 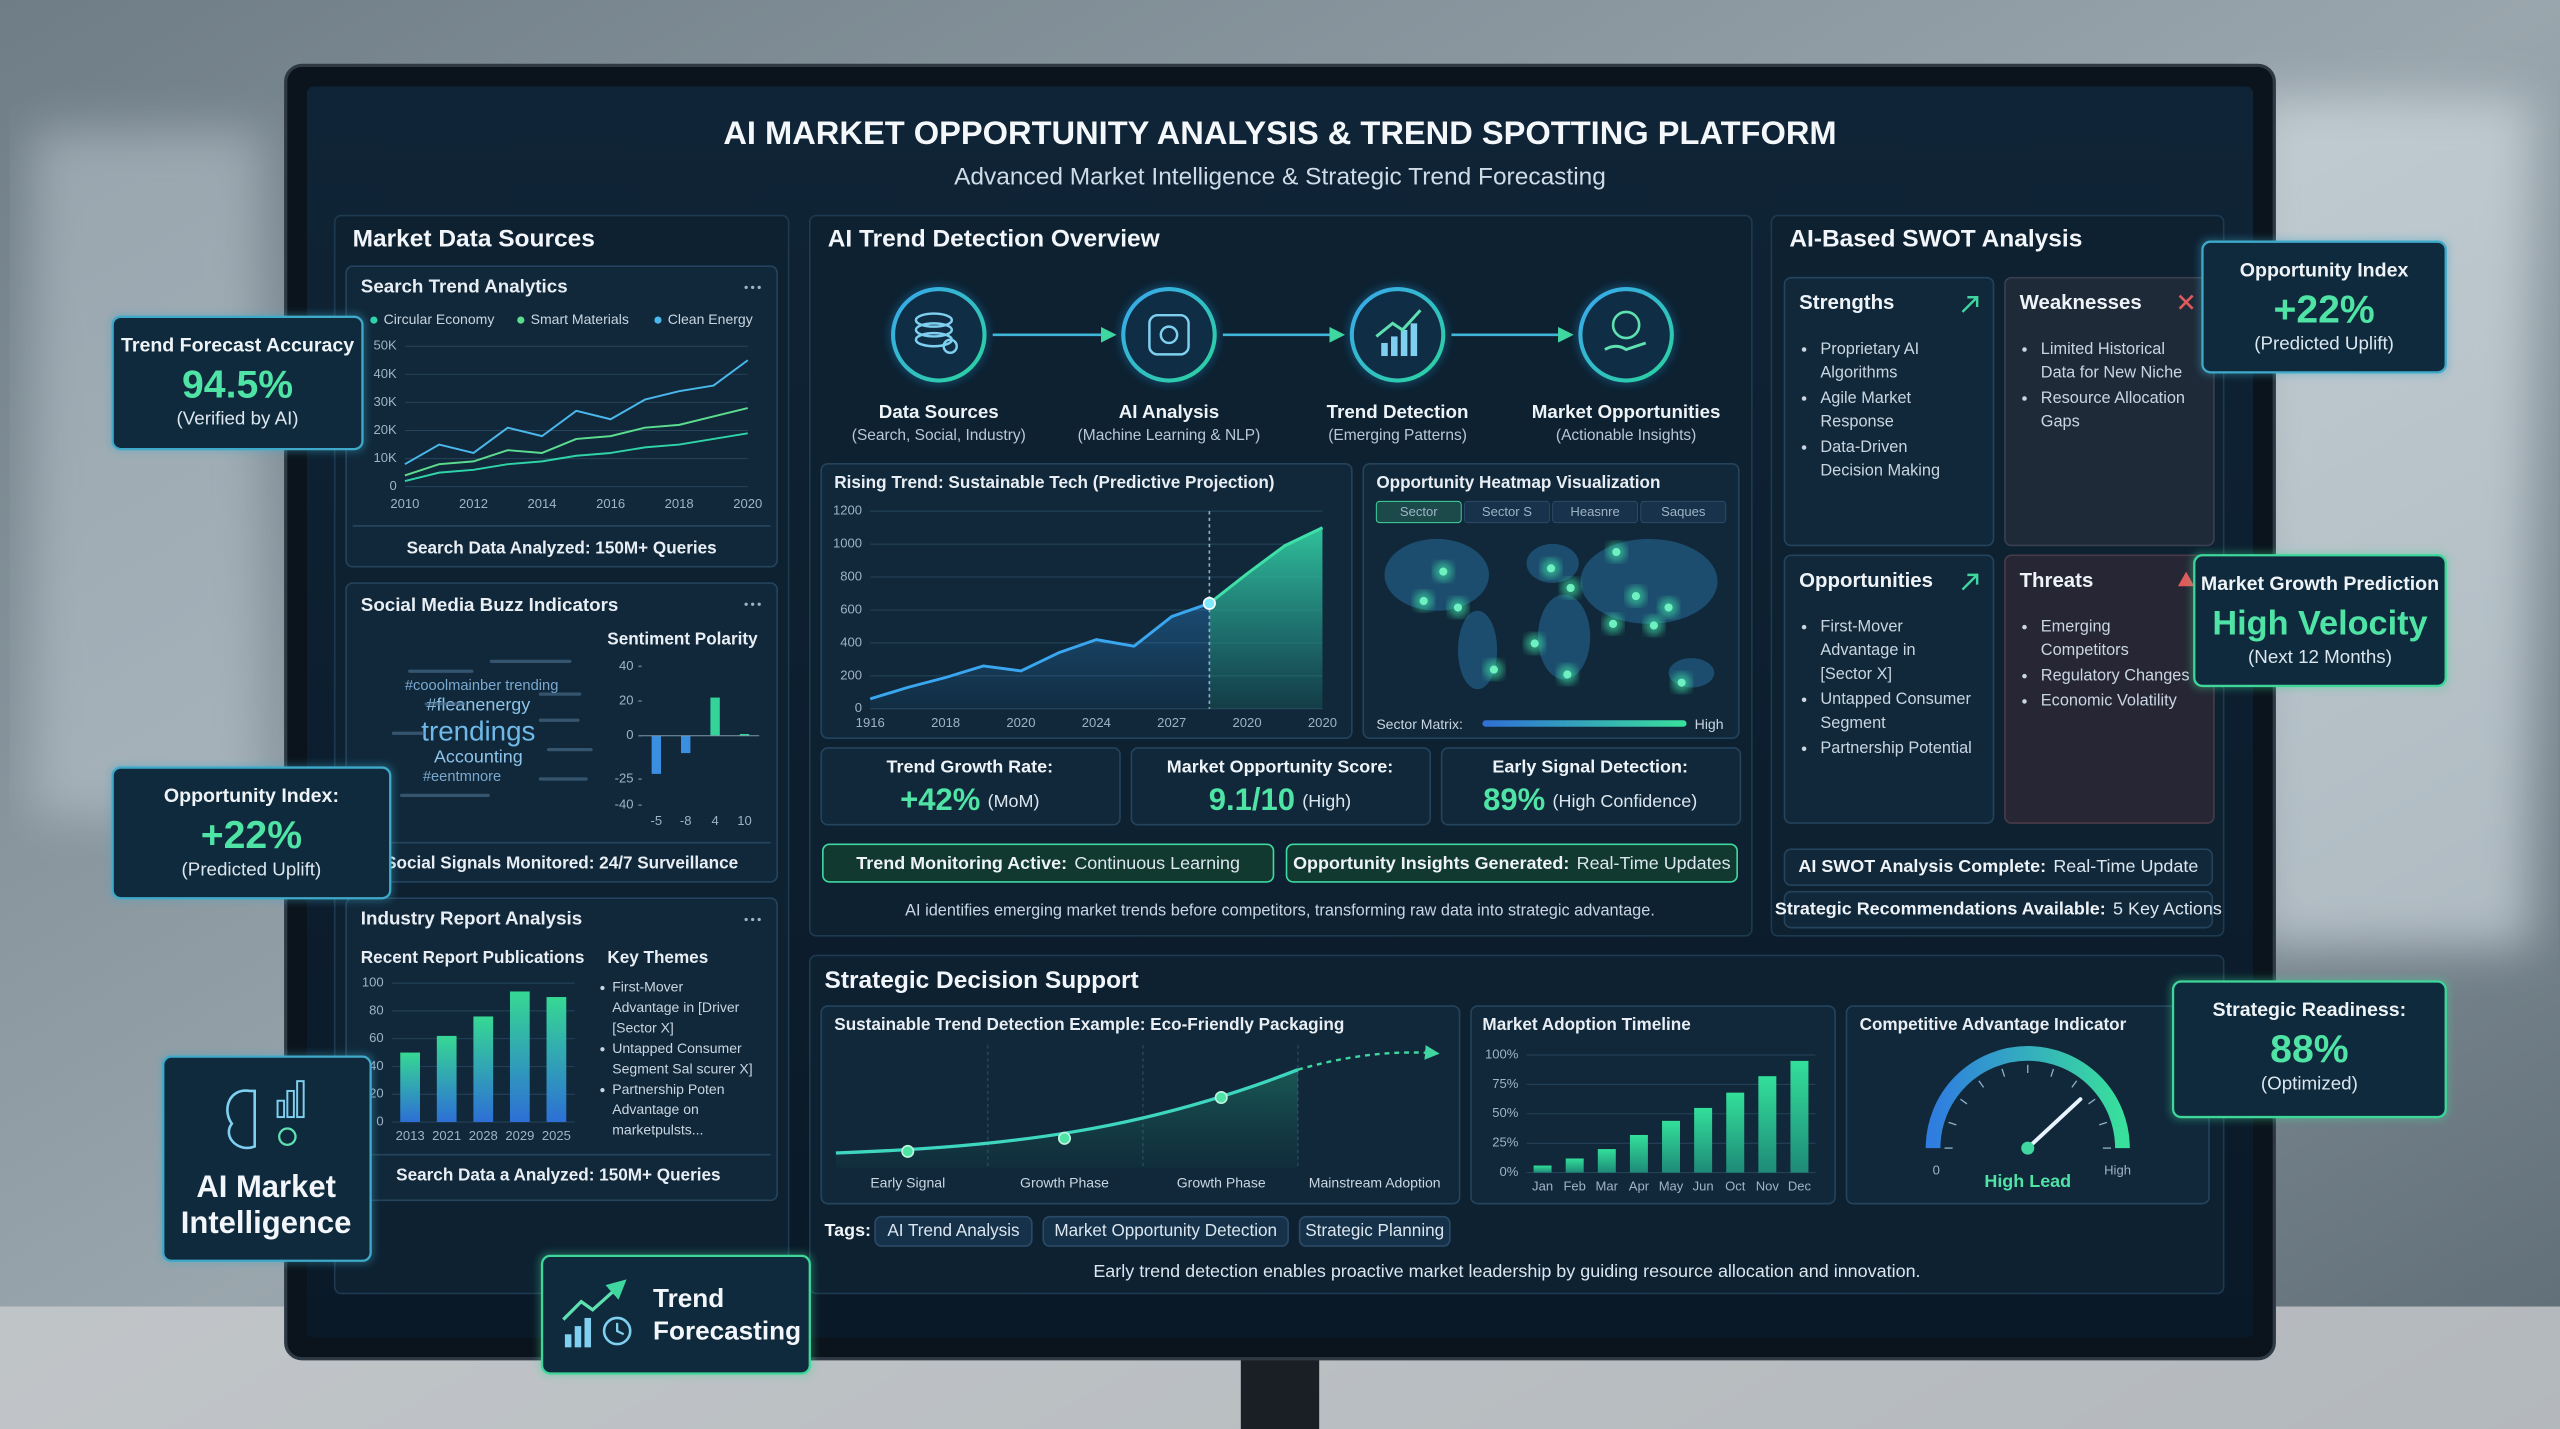 I want to click on metric: 9.1/10 (High), so click(x=1280, y=799).